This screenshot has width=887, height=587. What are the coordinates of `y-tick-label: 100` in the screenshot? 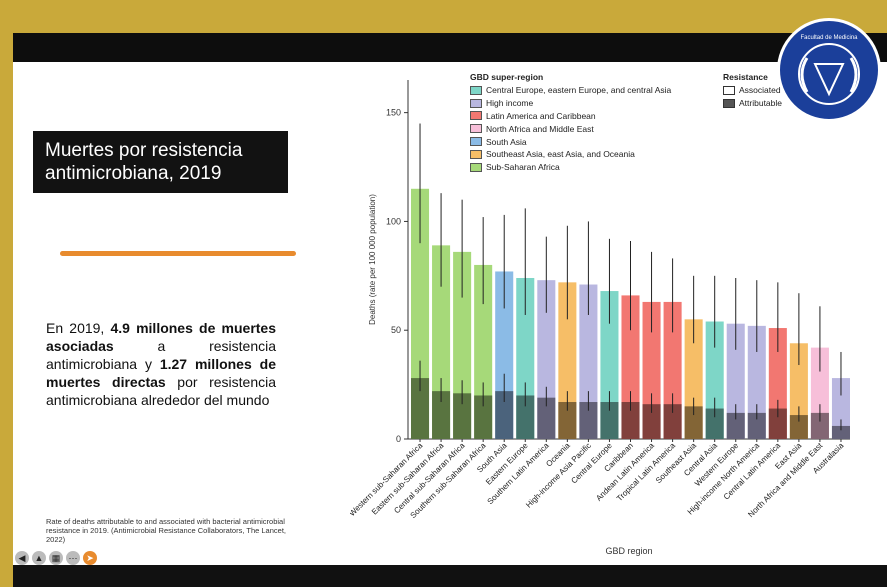 It's located at (393, 221).